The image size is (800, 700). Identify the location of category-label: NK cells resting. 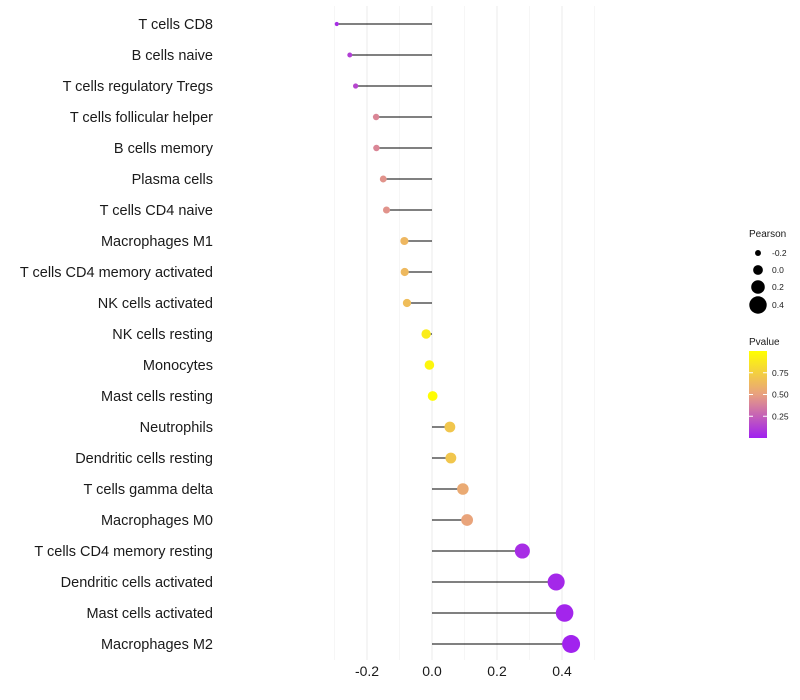
(162, 335).